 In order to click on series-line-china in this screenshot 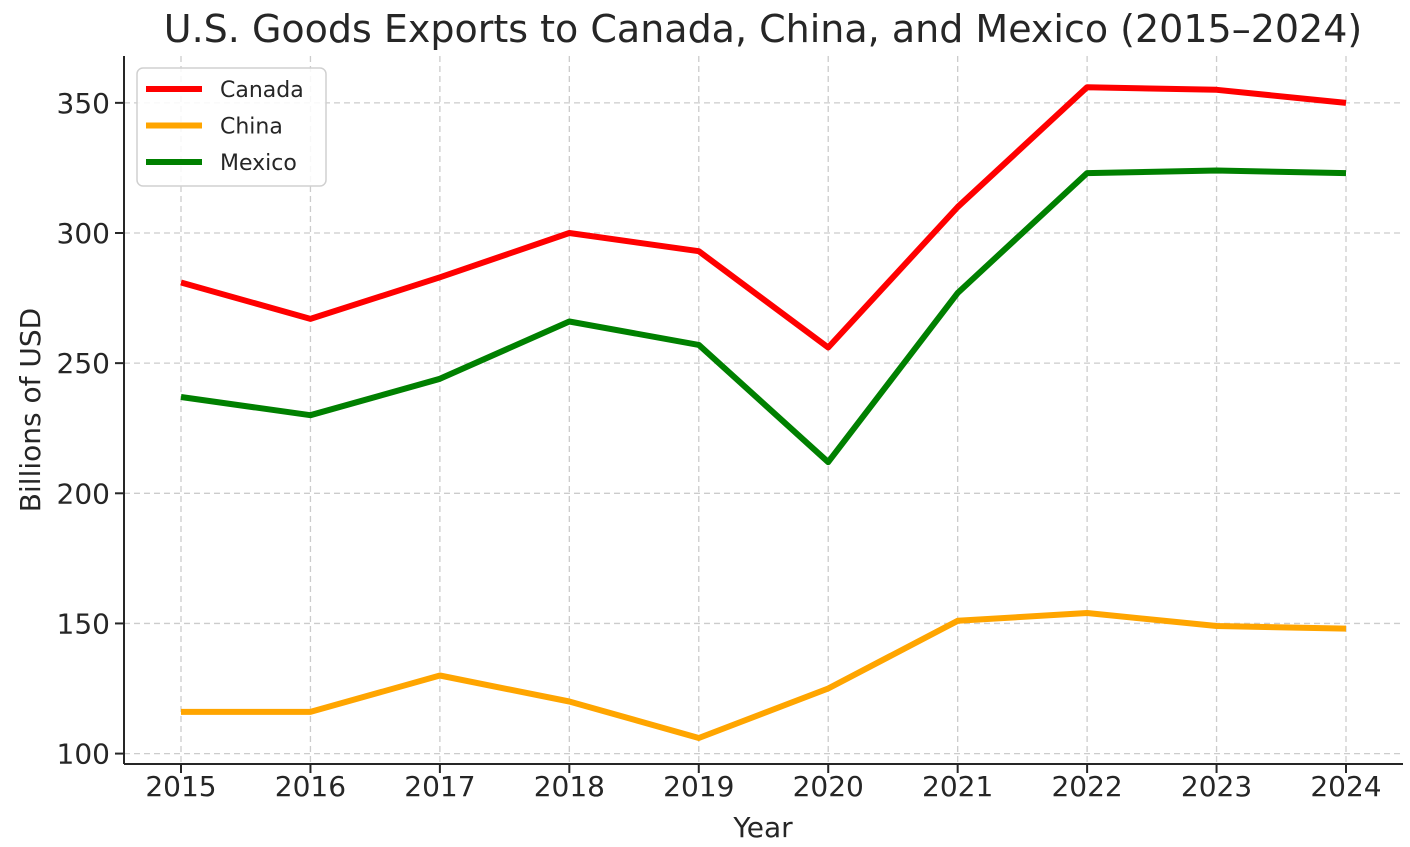, I will do `click(764, 675)`.